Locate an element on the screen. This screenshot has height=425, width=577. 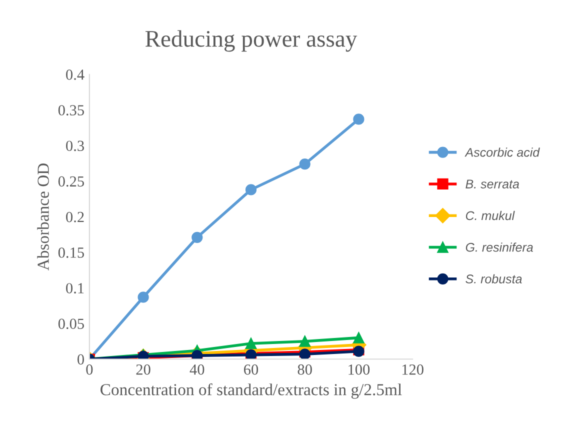
y-tick-label: 0.15 is located at coordinates (71, 252).